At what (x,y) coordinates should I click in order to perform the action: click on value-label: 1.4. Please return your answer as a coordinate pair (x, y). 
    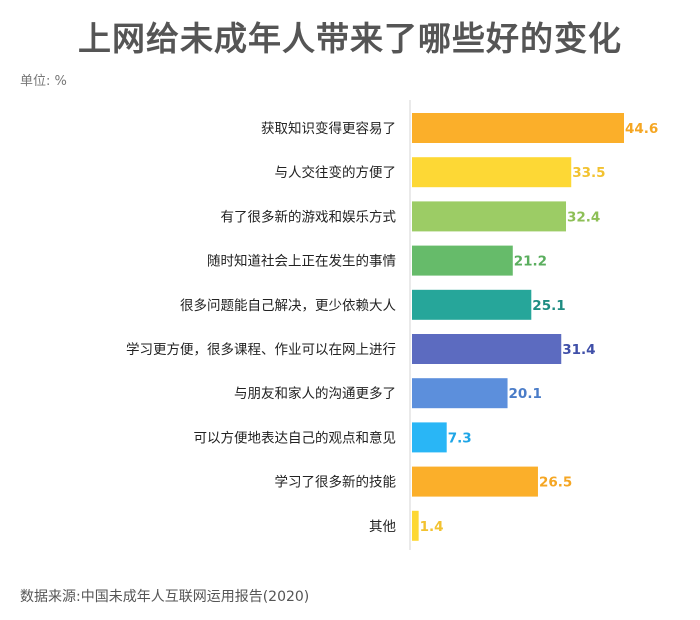
    Looking at the image, I should click on (432, 527).